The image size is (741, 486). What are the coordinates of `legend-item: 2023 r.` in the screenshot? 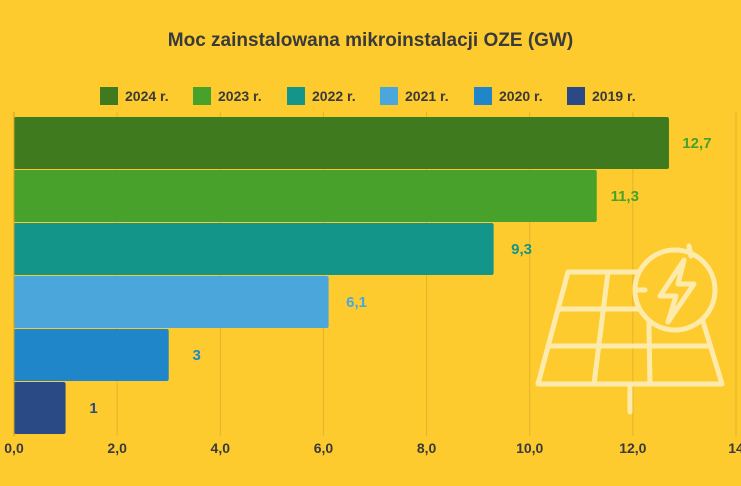 It's located at (227, 96).